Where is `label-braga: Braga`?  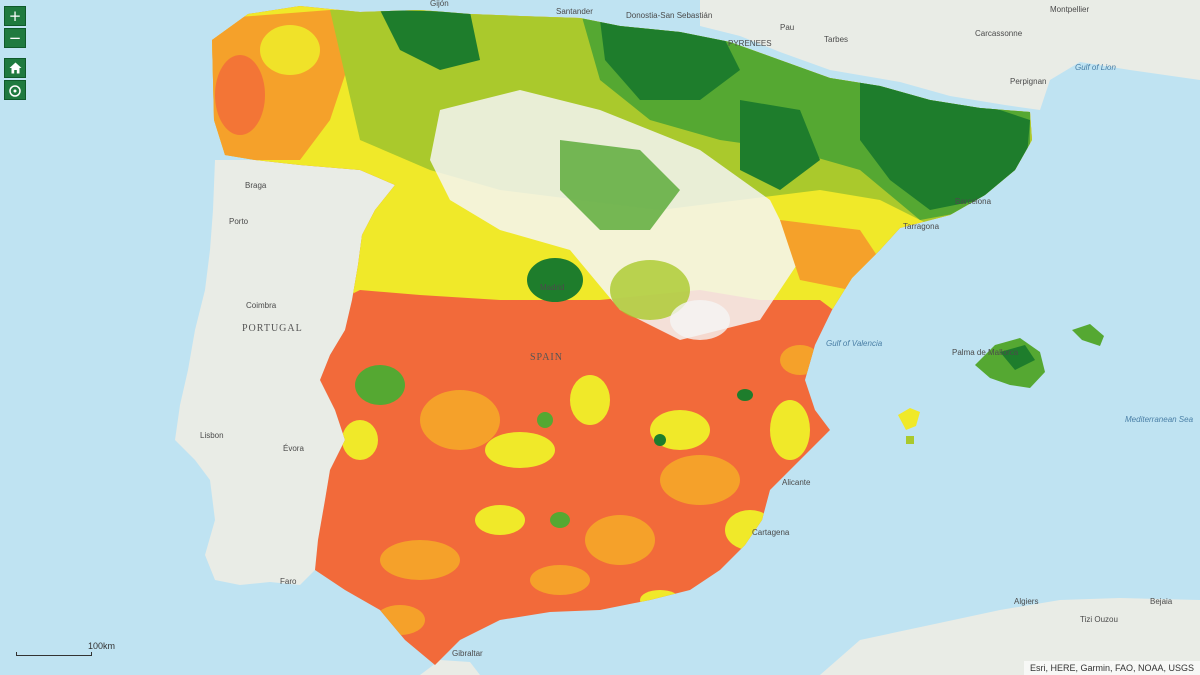
label-braga: Braga is located at coordinates (256, 185).